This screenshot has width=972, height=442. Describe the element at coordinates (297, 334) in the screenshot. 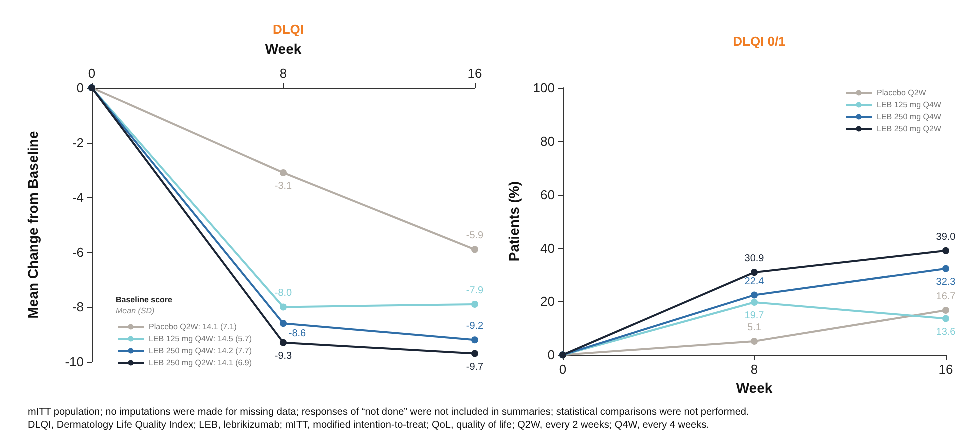

I see `data-label: -8.6` at that location.